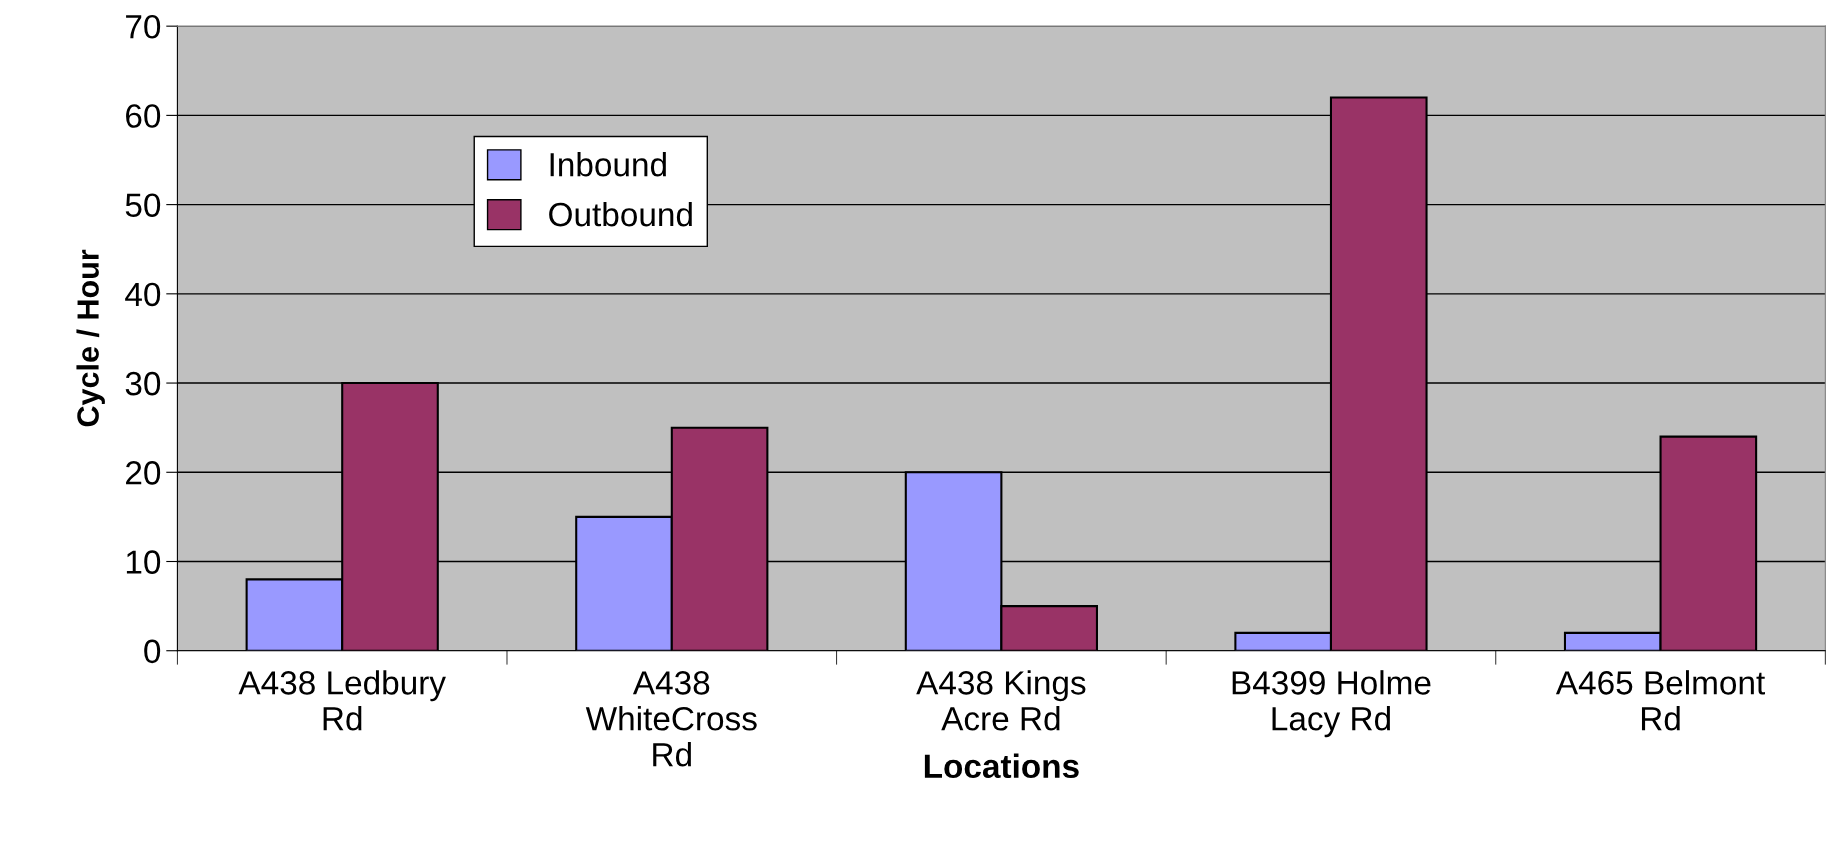  What do you see at coordinates (143, 473) in the screenshot?
I see `y-tick-label: 20` at bounding box center [143, 473].